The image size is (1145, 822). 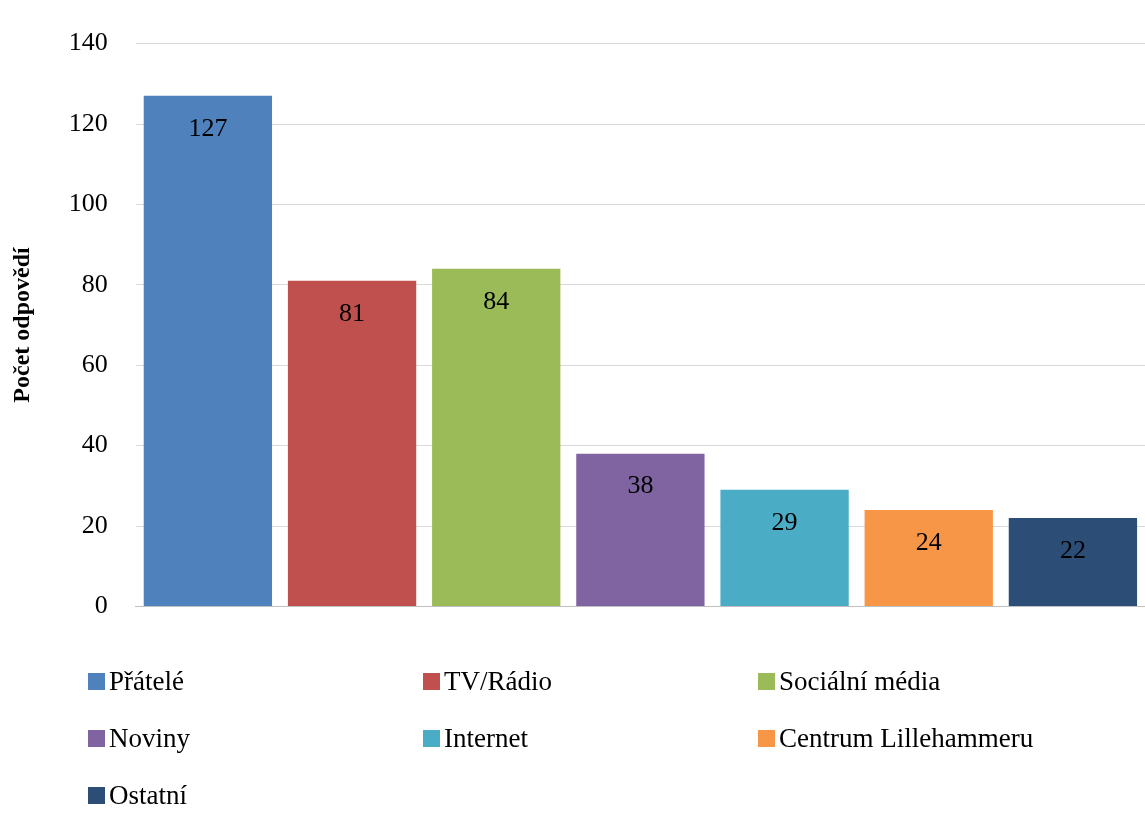 I want to click on y-tick-label: 0, so click(x=101, y=605).